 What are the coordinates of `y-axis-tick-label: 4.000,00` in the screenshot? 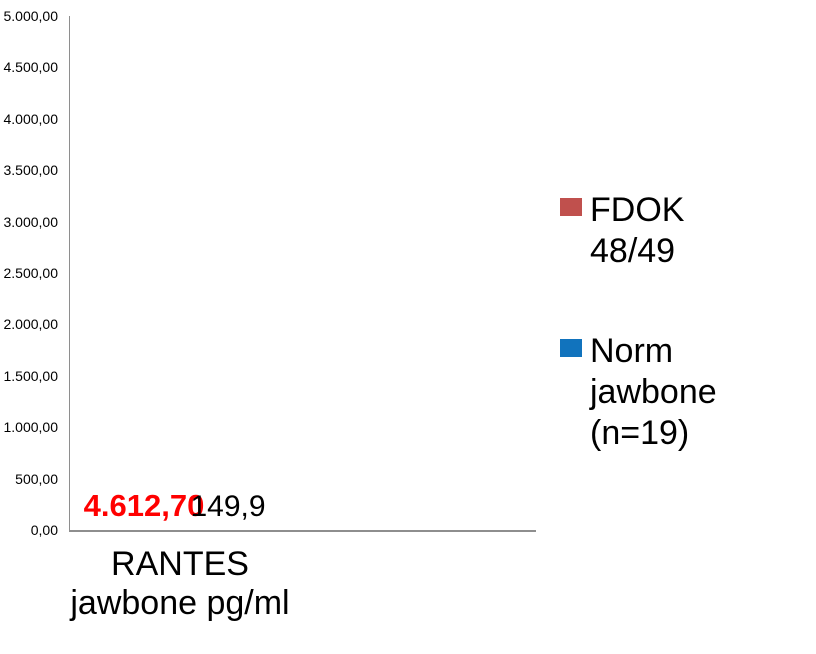 It's located at (31, 118).